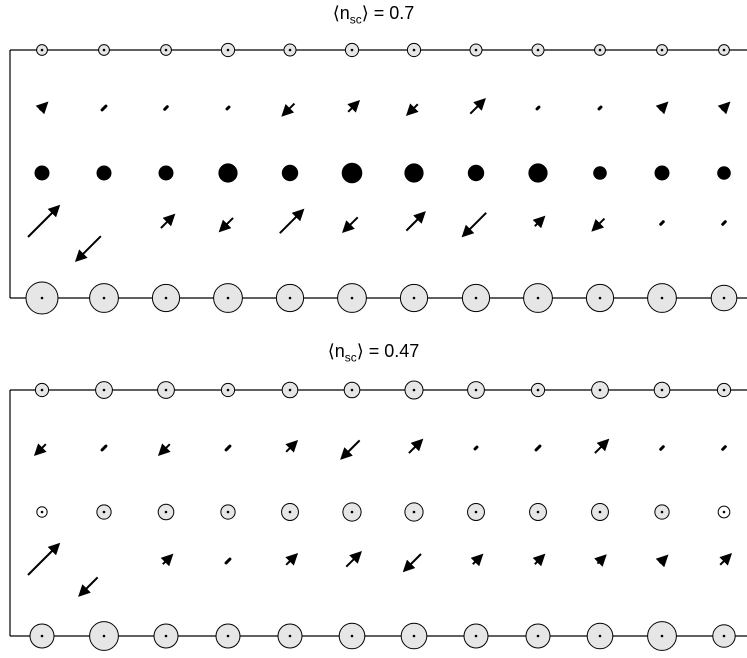  I want to click on panel-1-title-left: ⟨n, so click(341, 13).